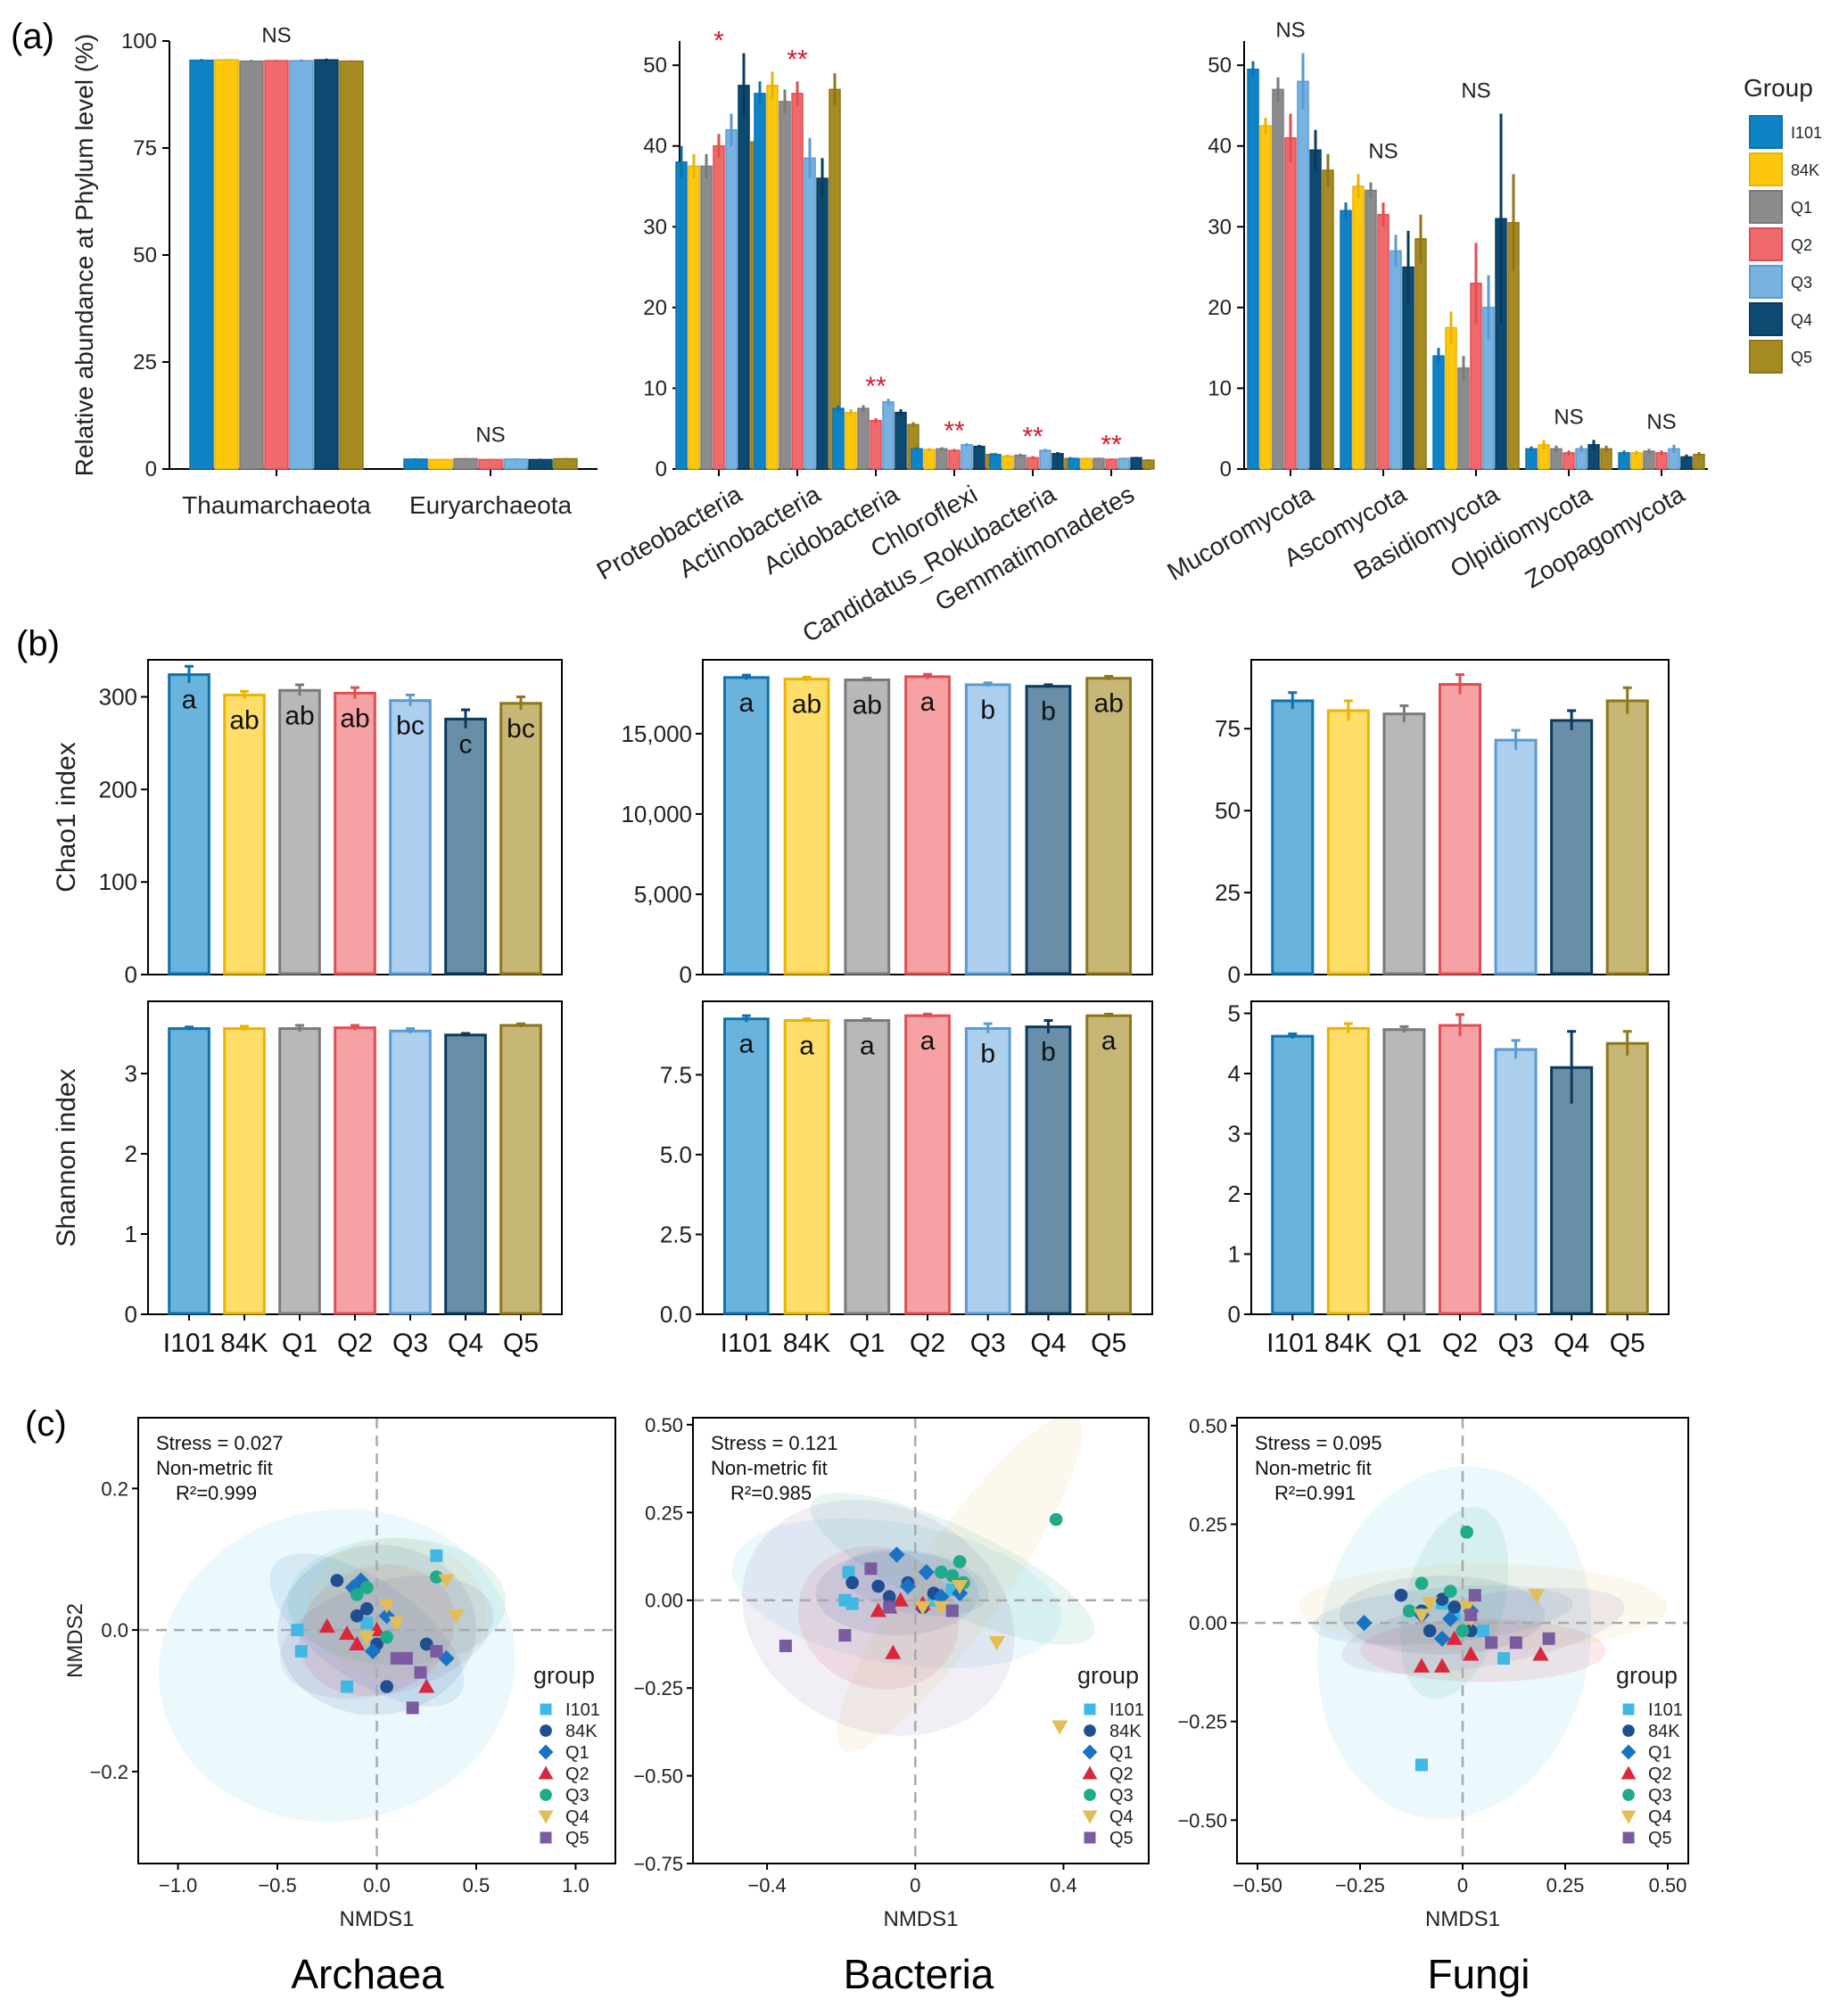 The image size is (1839, 2016). What do you see at coordinates (1462, 1641) in the screenshot?
I see `plot-area` at bounding box center [1462, 1641].